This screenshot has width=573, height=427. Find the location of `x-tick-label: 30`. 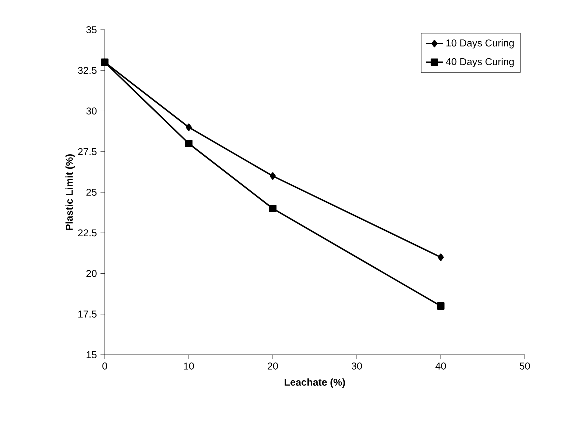

x-tick-label: 30 is located at coordinates (357, 366).